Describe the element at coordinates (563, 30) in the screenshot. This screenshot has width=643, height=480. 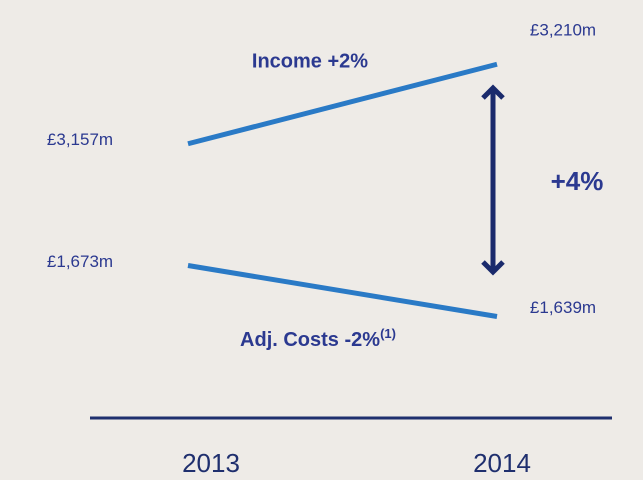
I see `value-label: £3,210m` at that location.